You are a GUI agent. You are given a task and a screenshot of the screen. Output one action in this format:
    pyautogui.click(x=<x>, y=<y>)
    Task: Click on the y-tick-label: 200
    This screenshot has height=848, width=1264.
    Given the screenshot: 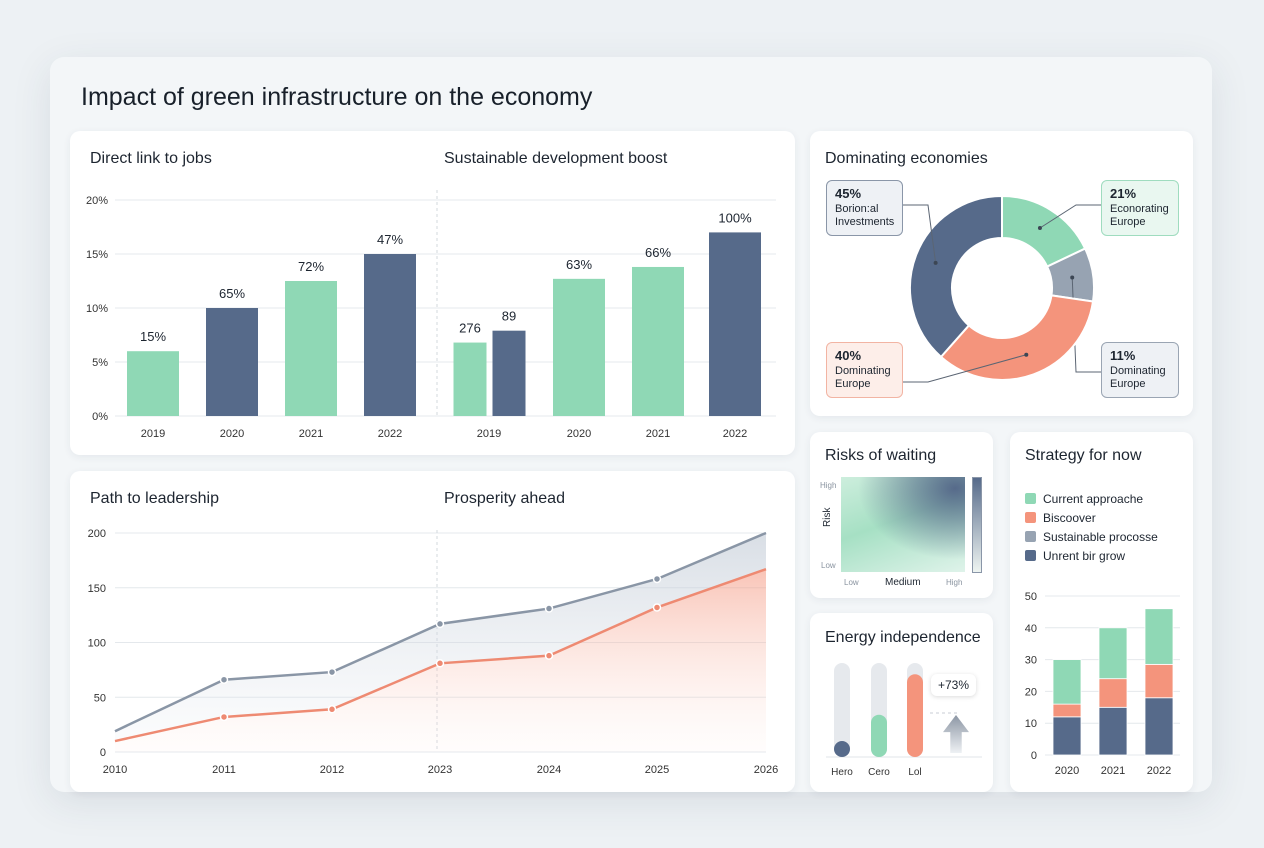 What is the action you would take?
    pyautogui.click(x=97, y=534)
    